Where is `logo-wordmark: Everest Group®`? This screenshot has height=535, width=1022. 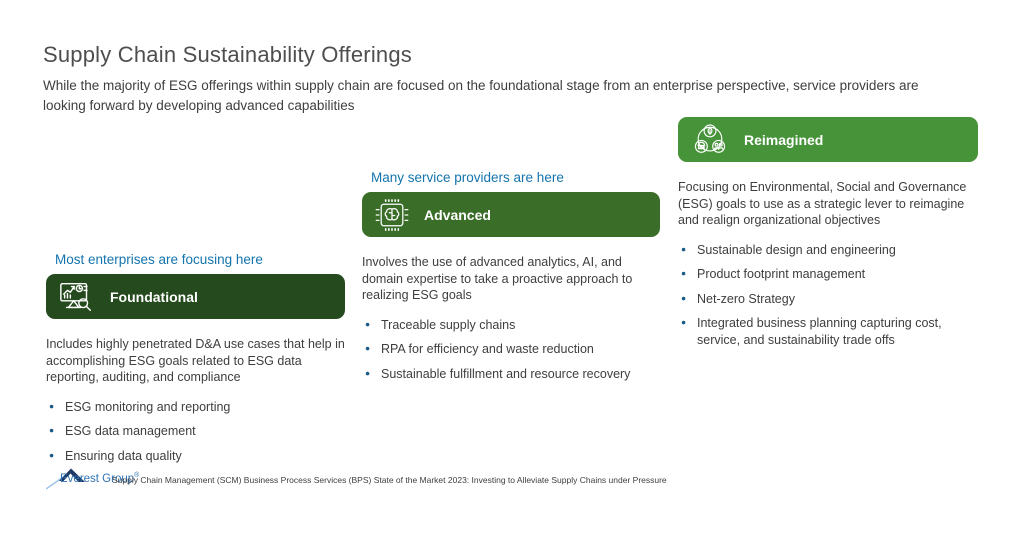 logo-wordmark: Everest Group® is located at coordinates (100, 478).